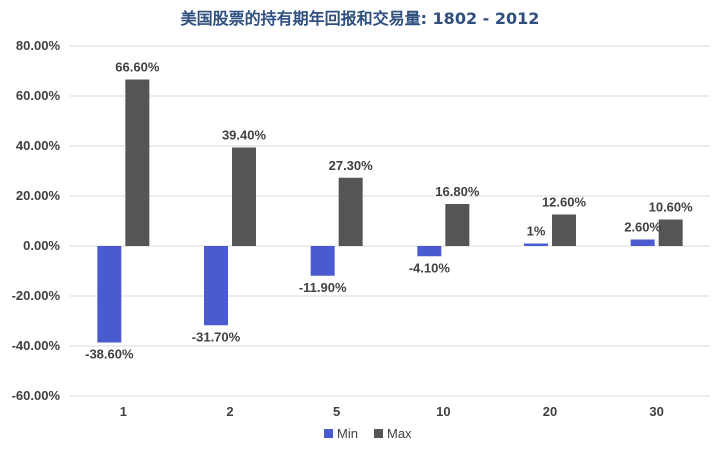 The height and width of the screenshot is (457, 720). What do you see at coordinates (244, 135) in the screenshot?
I see `max-data-label: 39.40%` at bounding box center [244, 135].